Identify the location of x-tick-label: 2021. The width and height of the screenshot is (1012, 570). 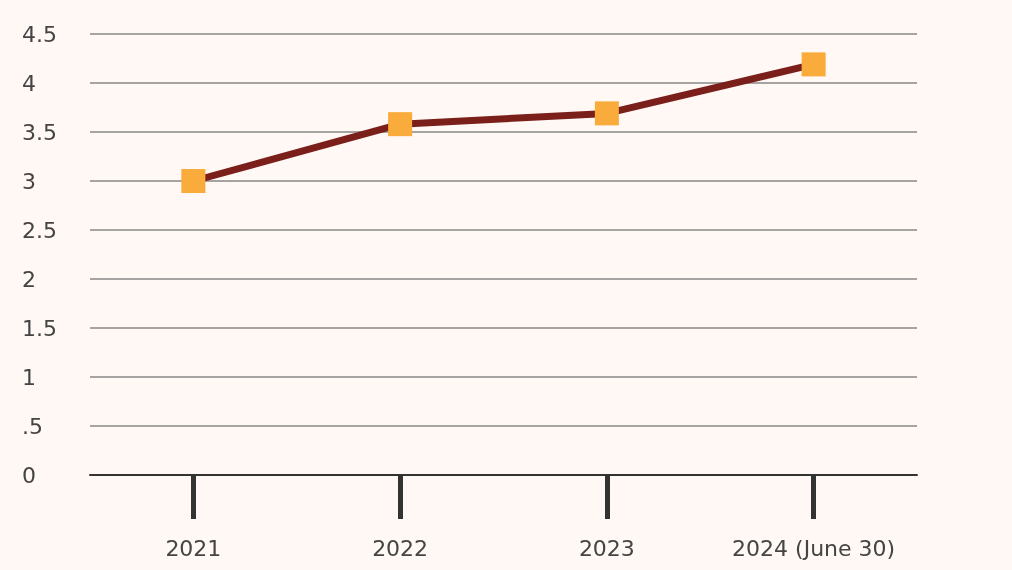
(193, 548).